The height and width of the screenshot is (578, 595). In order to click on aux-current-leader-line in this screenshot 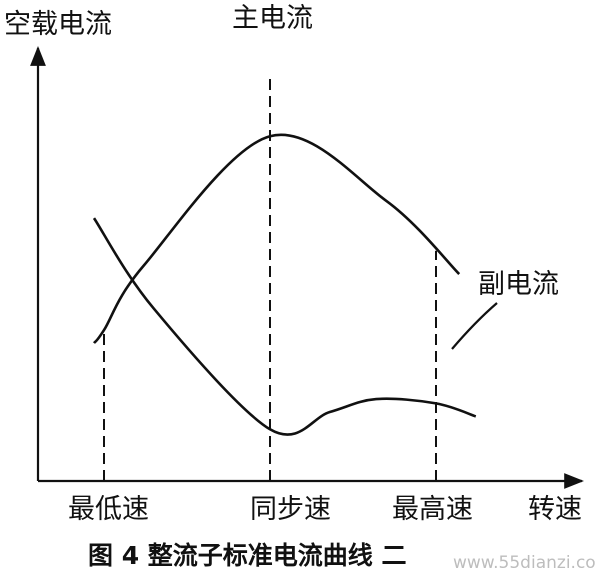, I will do `click(474, 326)`.